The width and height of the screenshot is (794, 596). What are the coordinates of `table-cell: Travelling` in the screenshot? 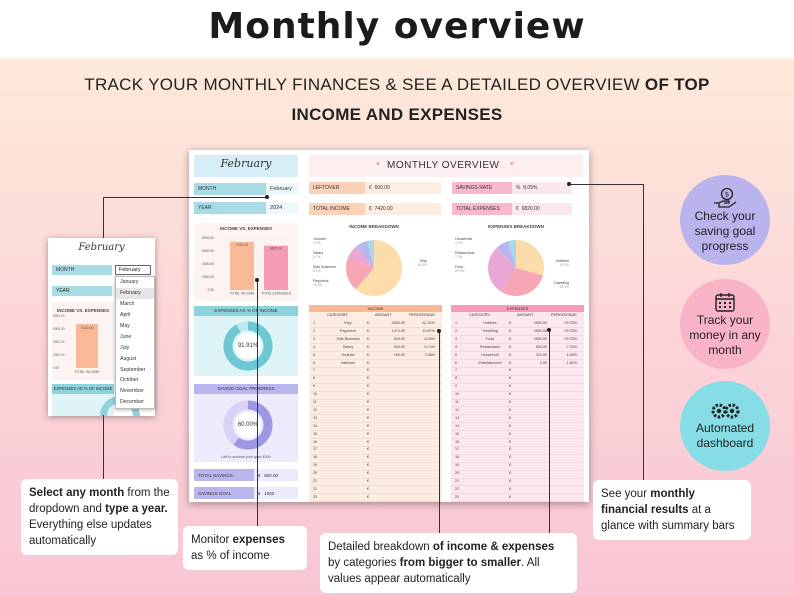 It's located at (490, 330).